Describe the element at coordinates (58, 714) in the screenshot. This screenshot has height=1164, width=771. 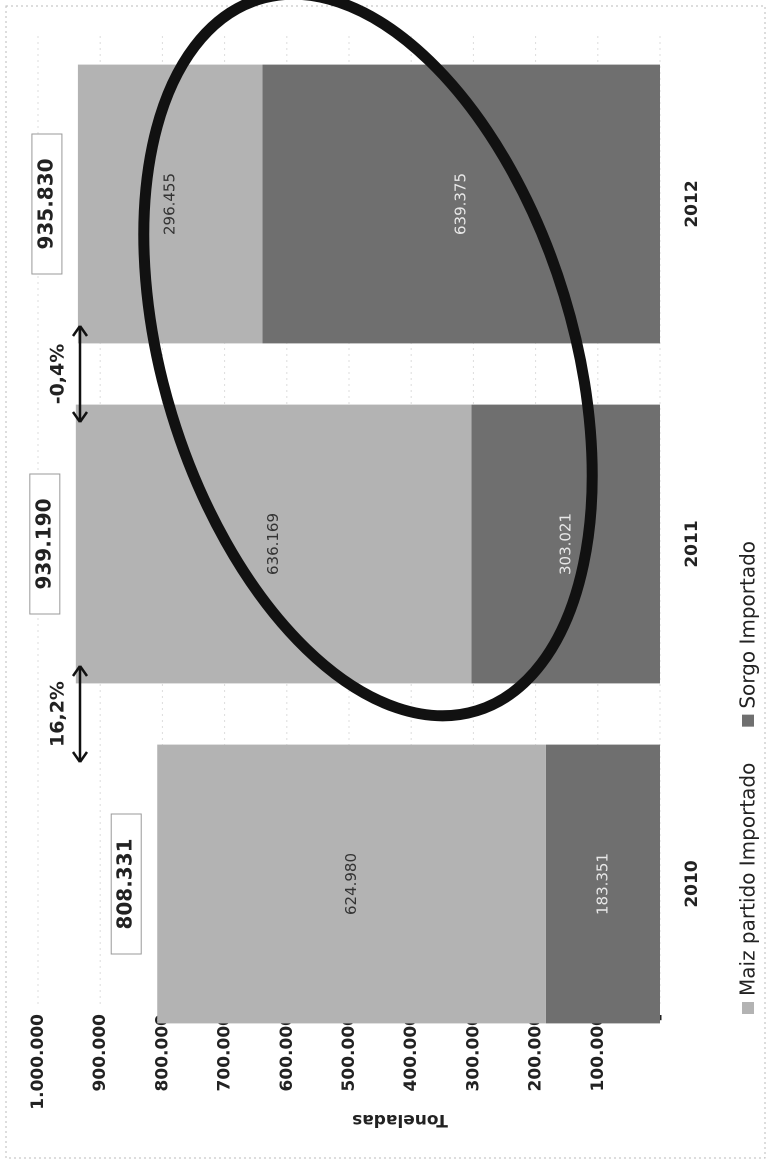
I see `change-label: 16,2%` at that location.